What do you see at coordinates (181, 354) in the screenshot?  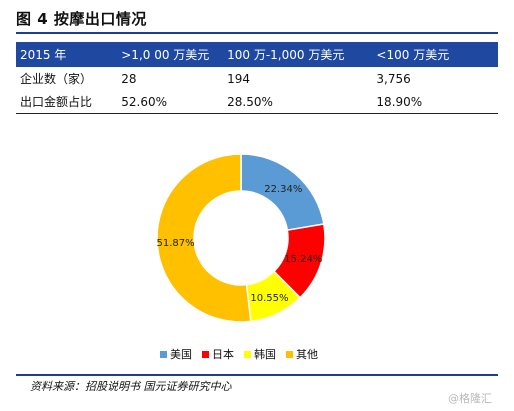 I see `legend-label: 美国` at bounding box center [181, 354].